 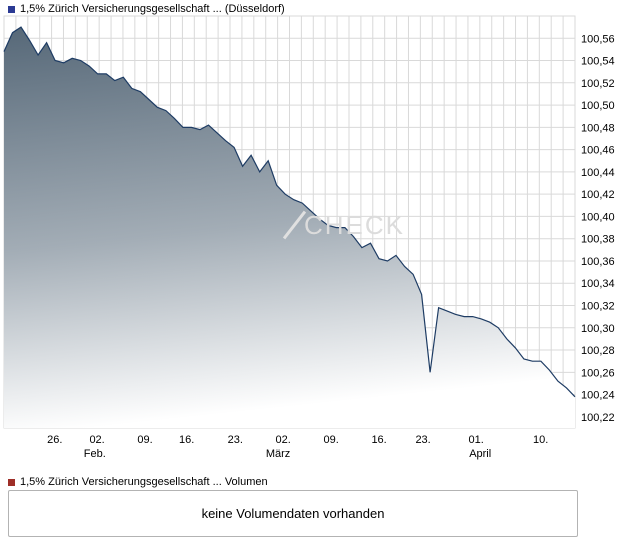 What do you see at coordinates (11, 9) in the screenshot?
I see `price-legend-swatch` at bounding box center [11, 9].